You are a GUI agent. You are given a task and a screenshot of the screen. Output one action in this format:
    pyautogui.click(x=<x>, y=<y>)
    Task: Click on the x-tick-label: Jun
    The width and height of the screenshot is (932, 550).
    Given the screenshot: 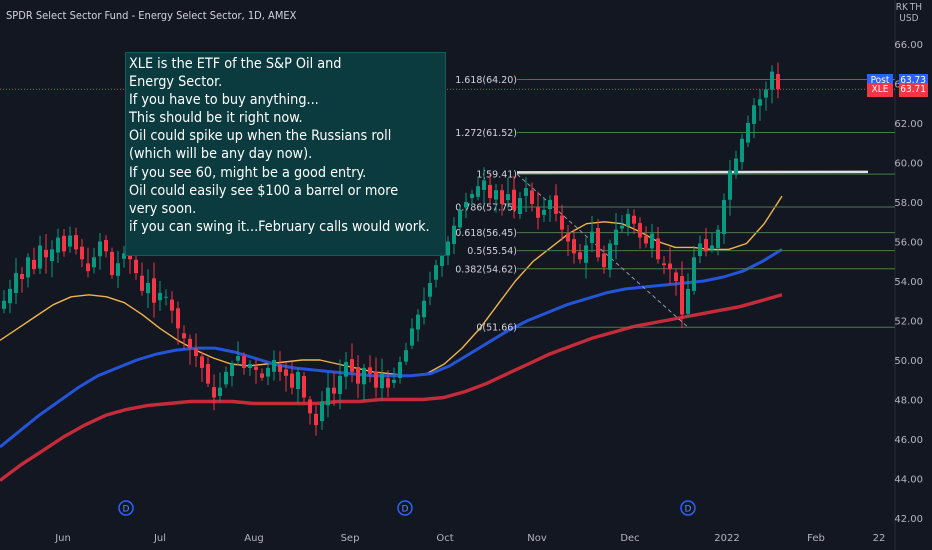 What is the action you would take?
    pyautogui.click(x=62, y=538)
    